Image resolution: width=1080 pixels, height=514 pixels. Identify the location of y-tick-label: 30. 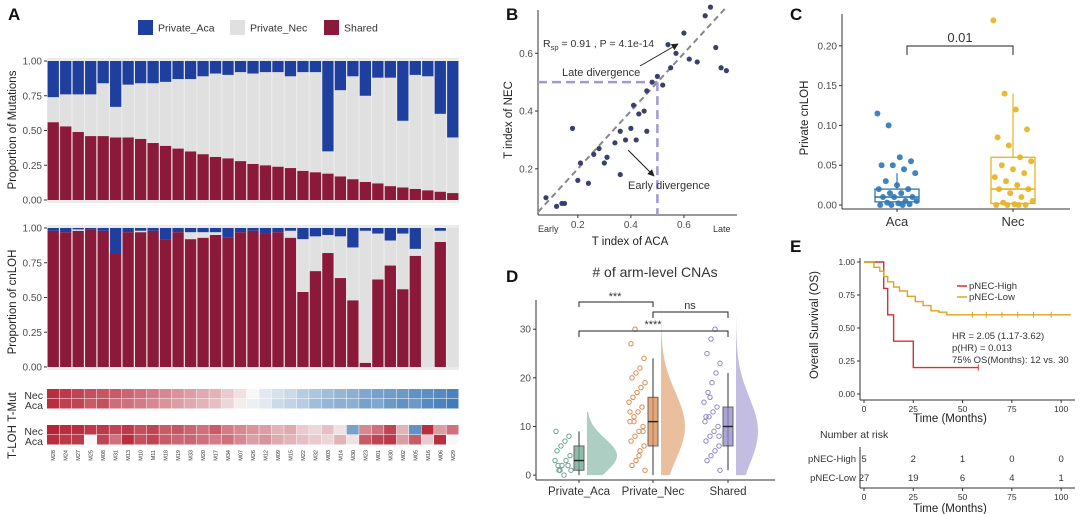
(526, 330).